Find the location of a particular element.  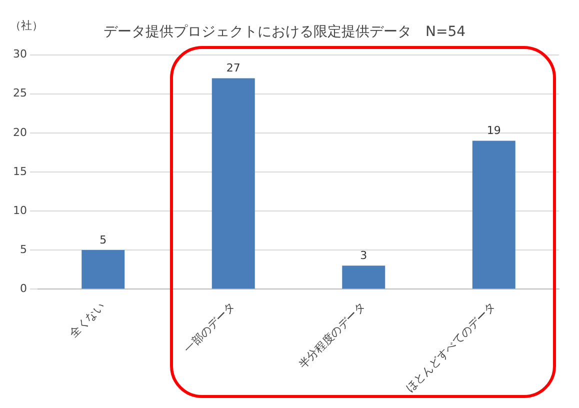

x-tick-label: 全くない is located at coordinates (87, 320).